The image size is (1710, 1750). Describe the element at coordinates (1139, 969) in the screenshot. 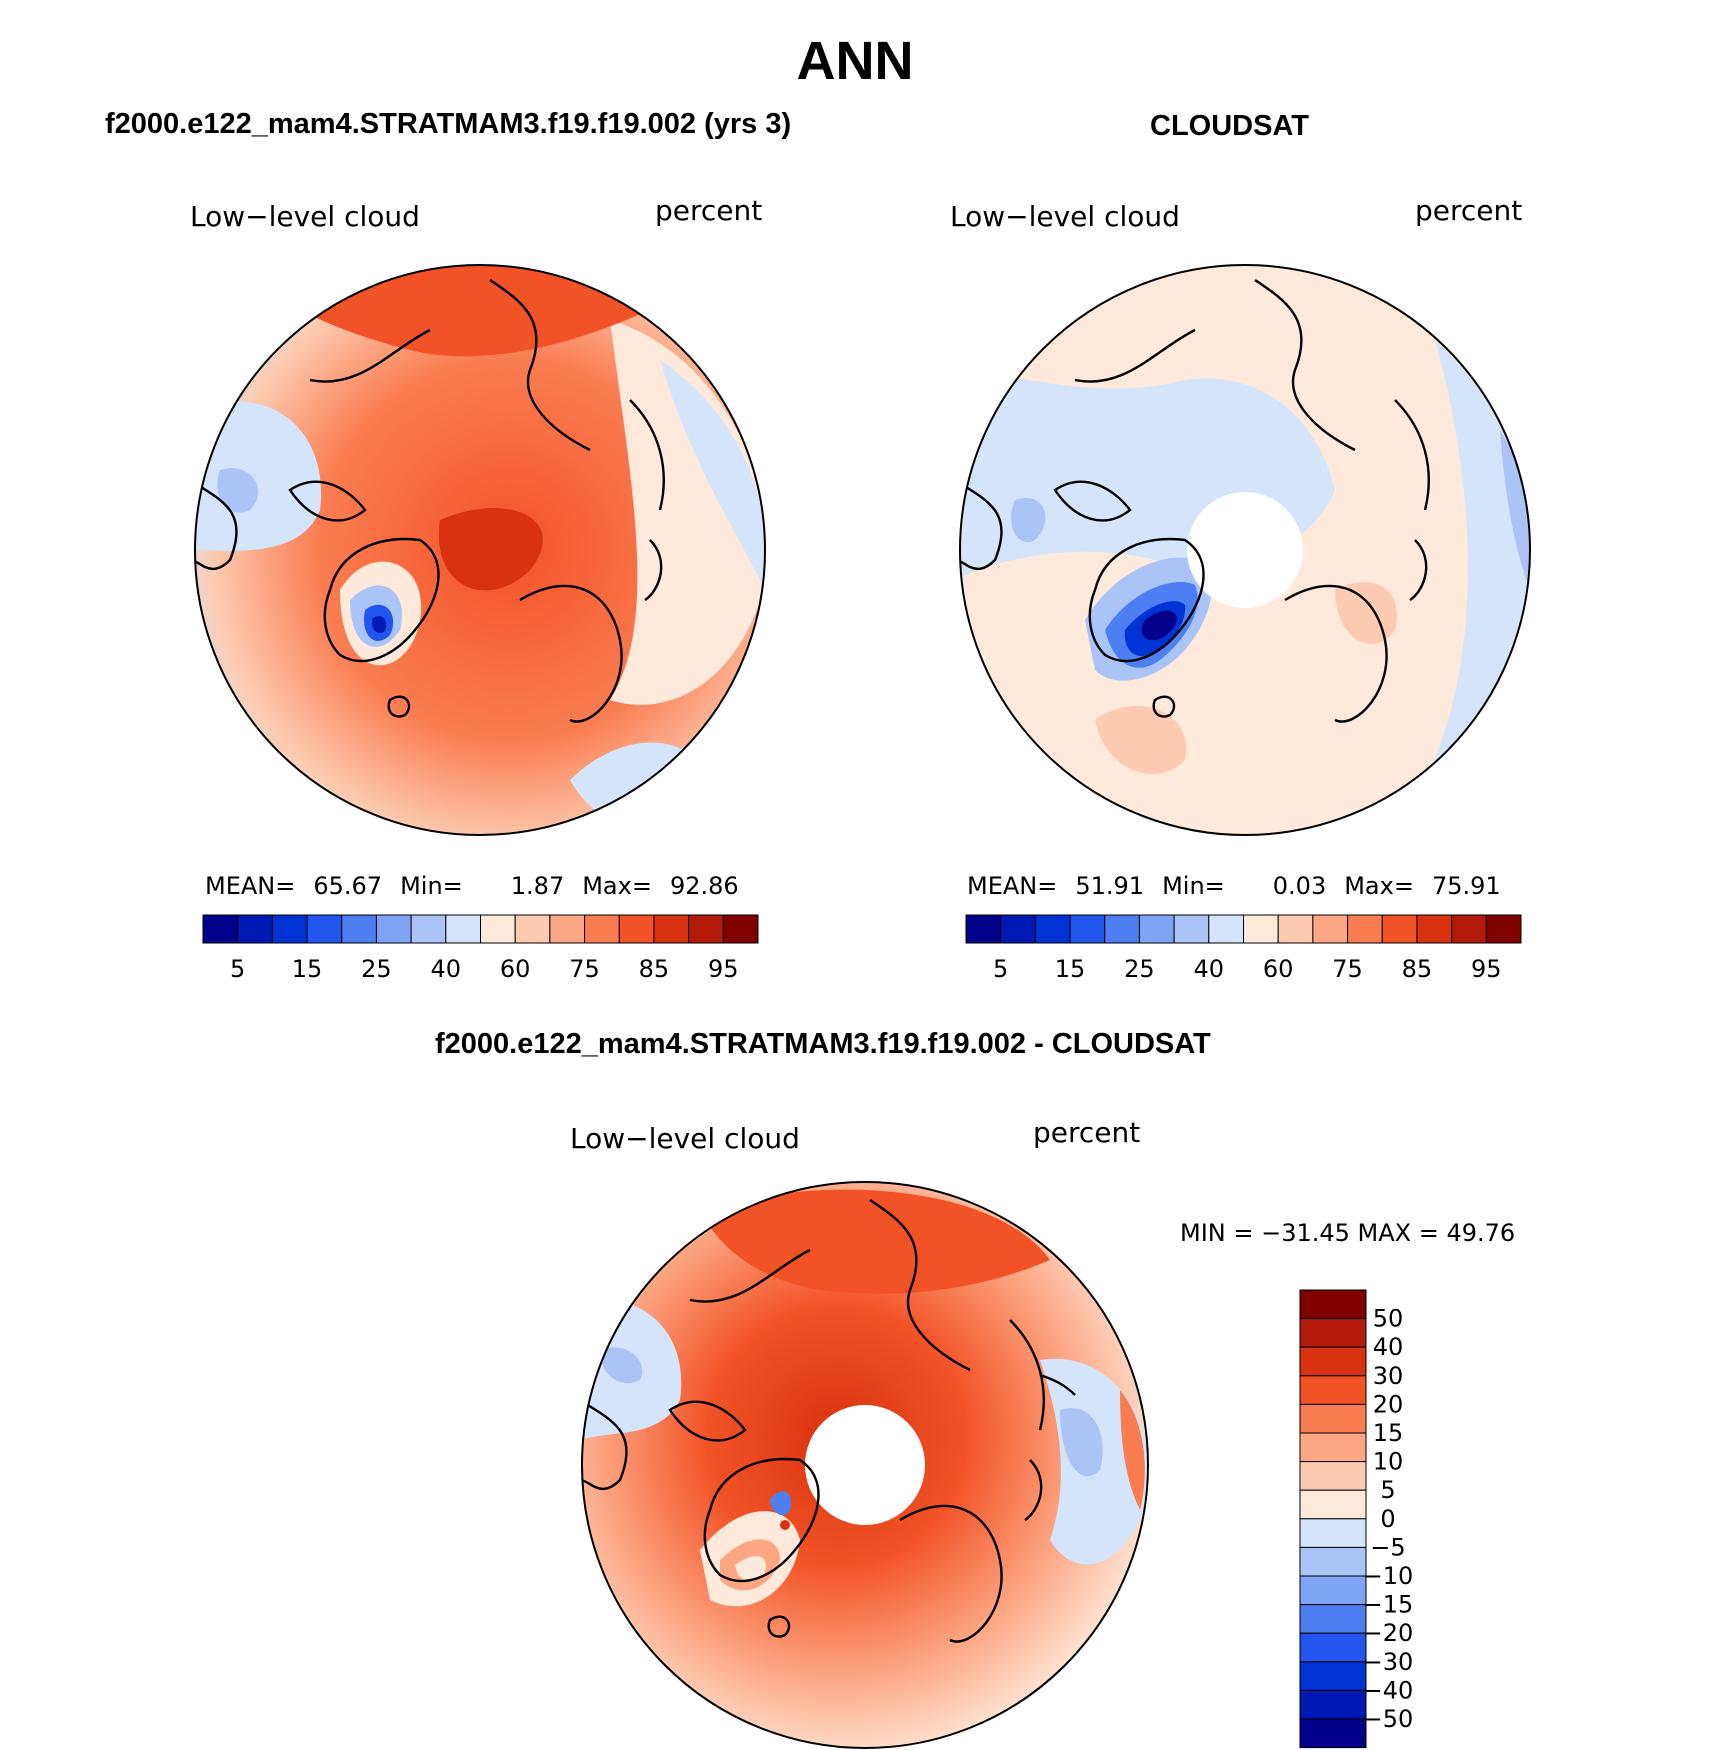

I see `panel2-colorbar-tick-label: 25` at that location.